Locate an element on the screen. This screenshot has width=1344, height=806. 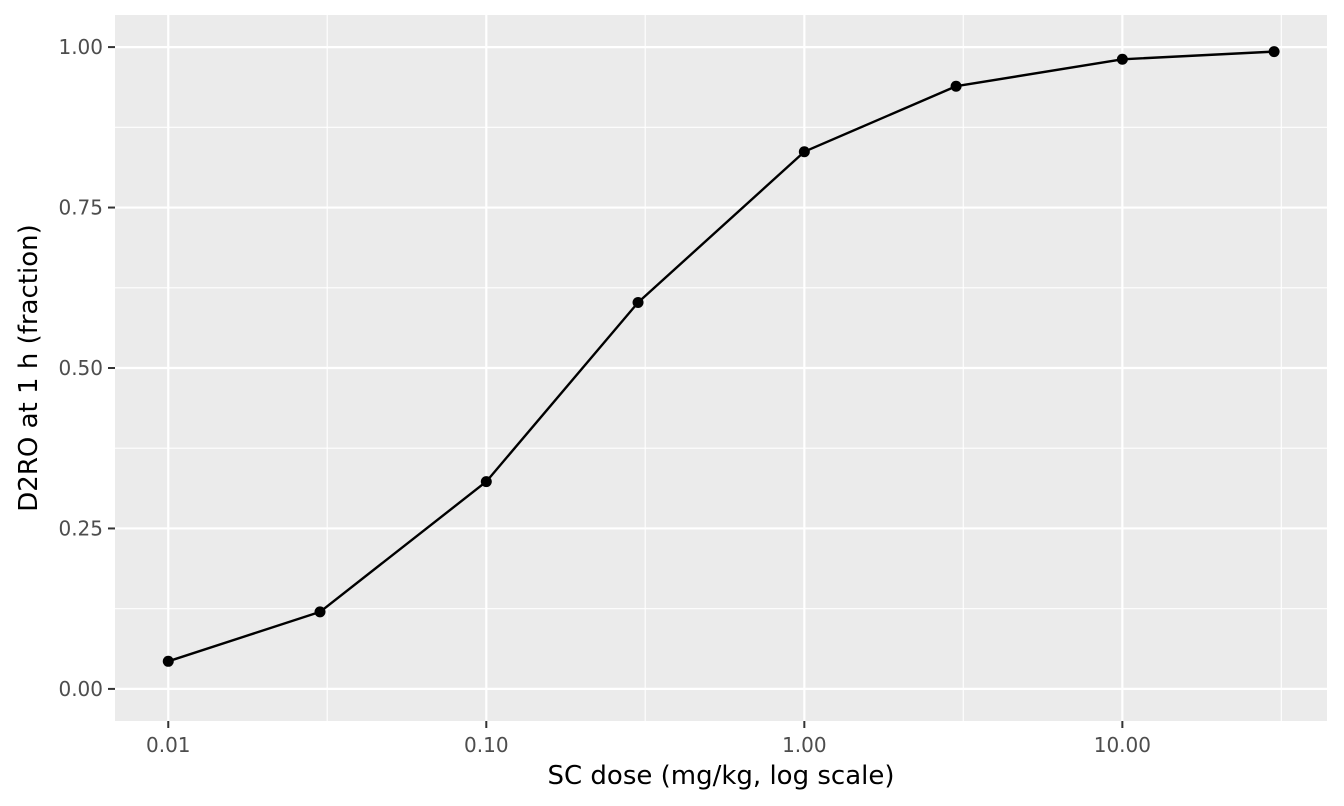
y-tick-label: 1.00 is located at coordinates (80, 47).